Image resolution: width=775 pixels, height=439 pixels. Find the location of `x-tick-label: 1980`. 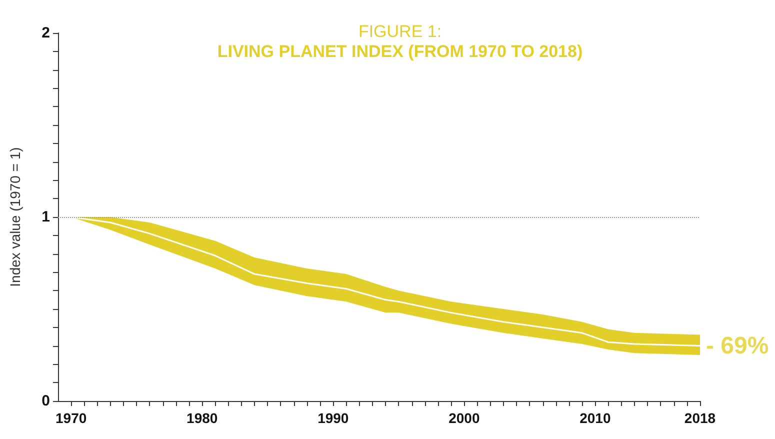

x-tick-label: 1980 is located at coordinates (202, 418).